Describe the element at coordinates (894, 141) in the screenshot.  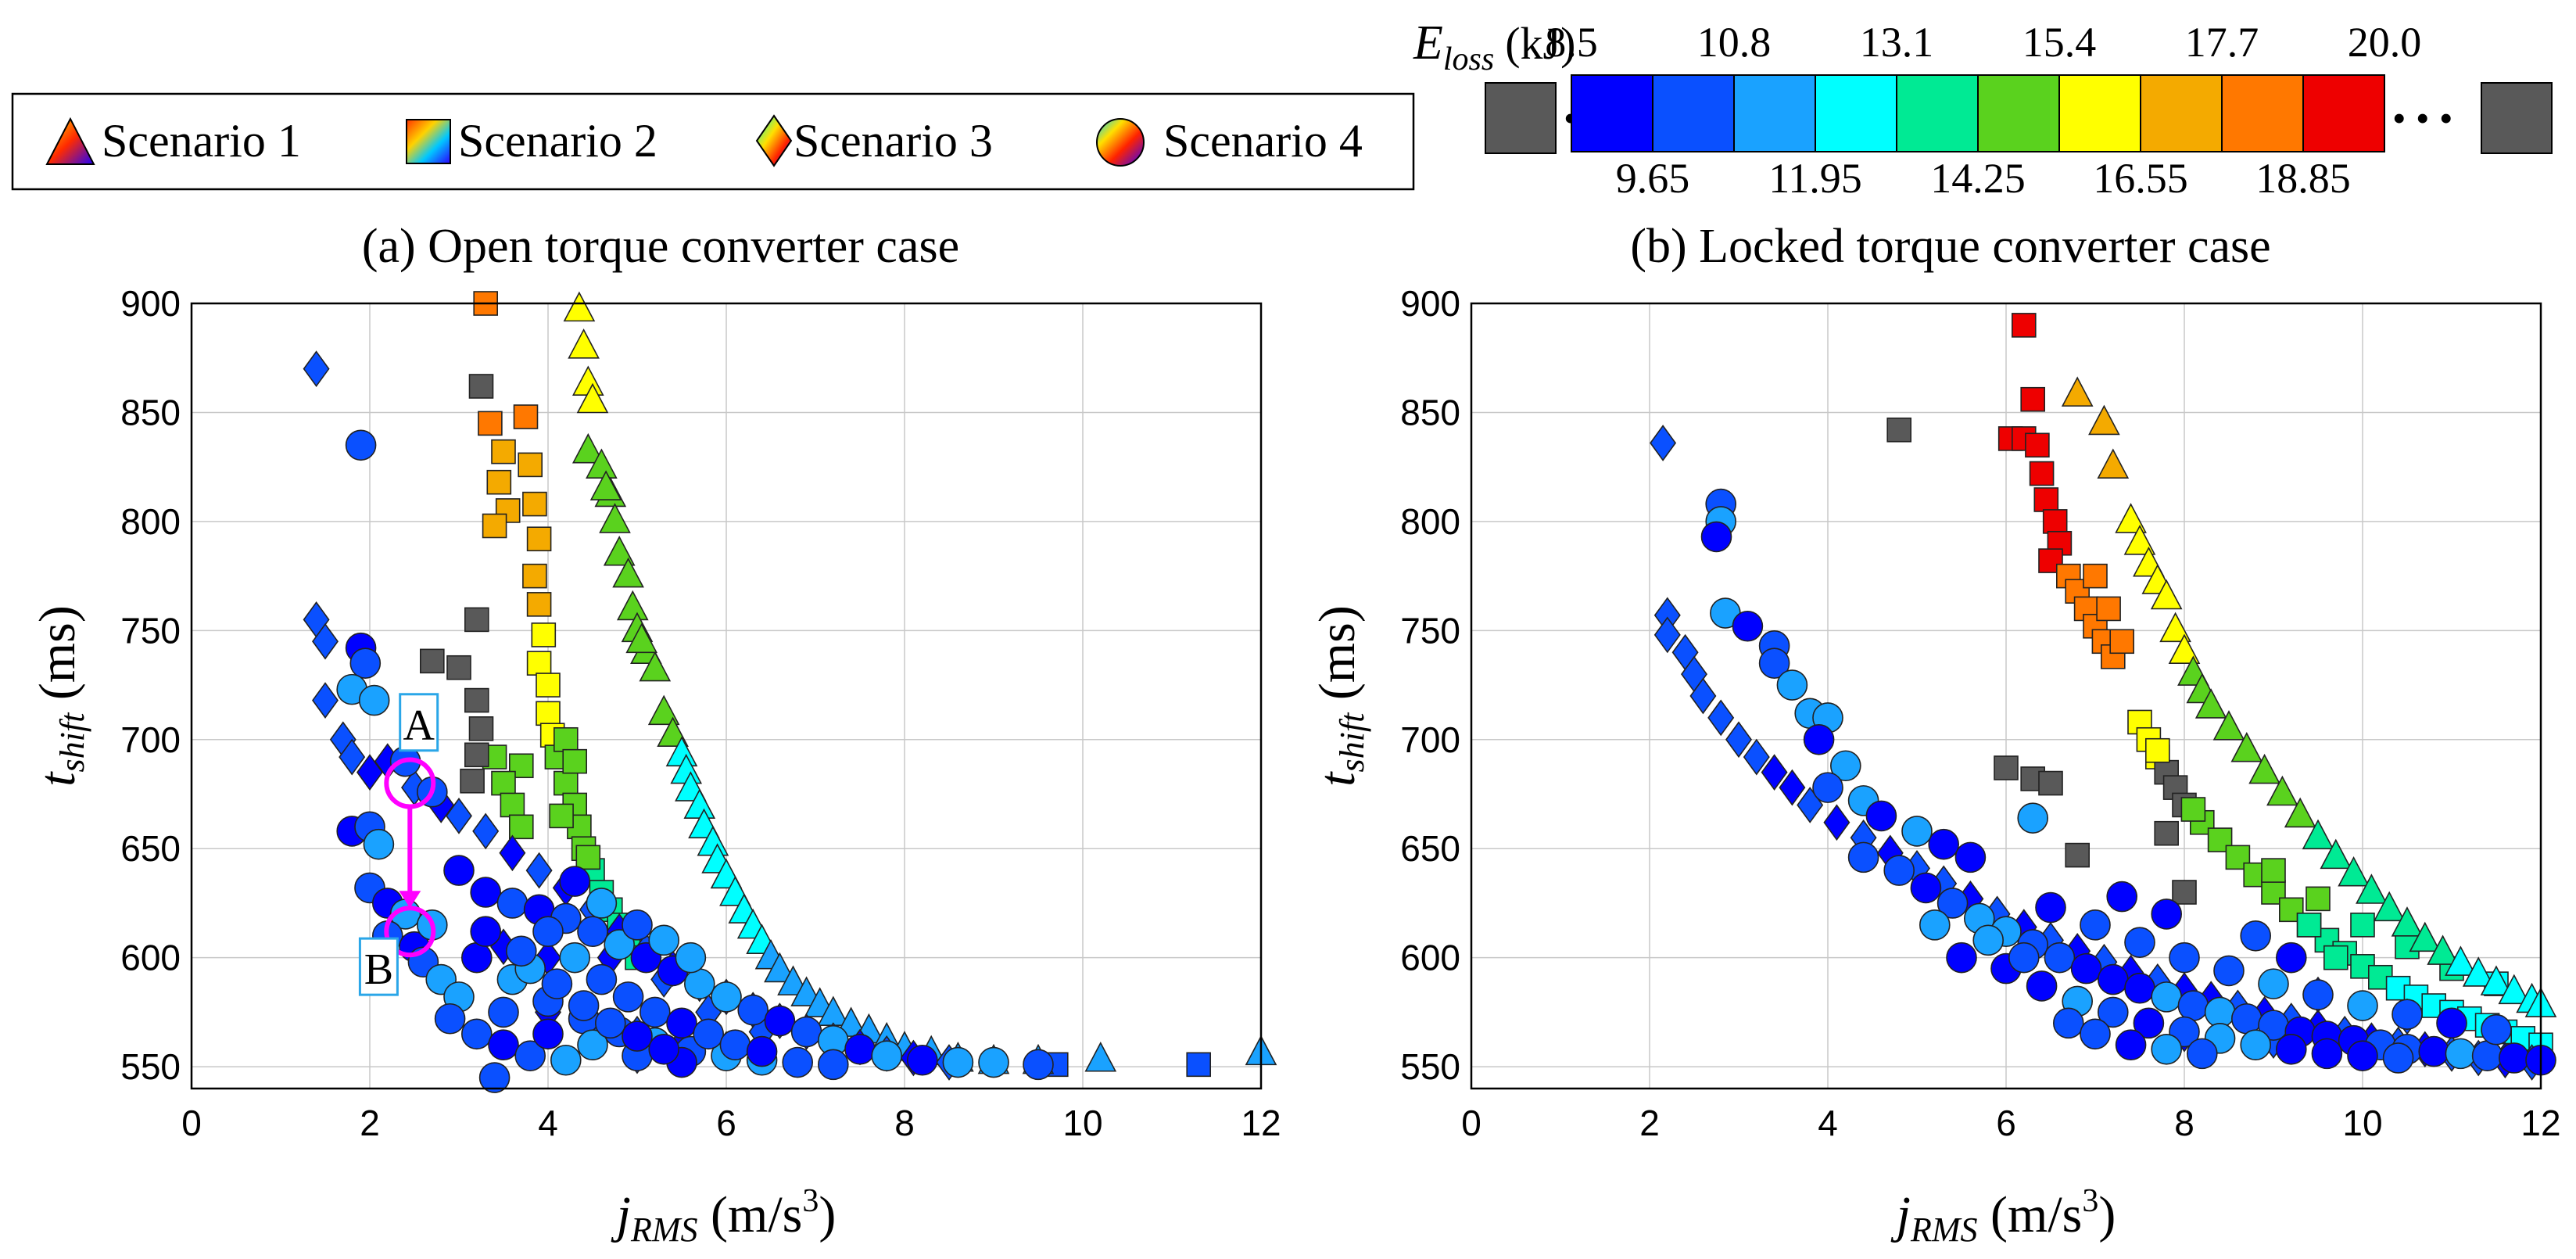
I see `legend-label-scenario-3: Scenario 3` at that location.